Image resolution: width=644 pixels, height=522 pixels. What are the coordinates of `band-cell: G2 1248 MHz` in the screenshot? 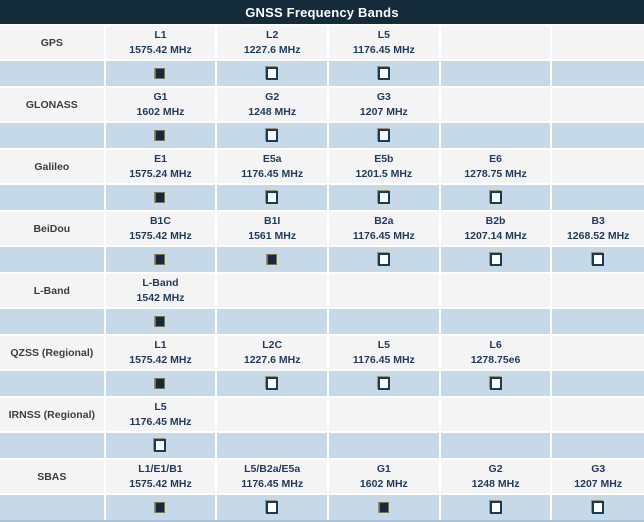 It's located at (495, 476).